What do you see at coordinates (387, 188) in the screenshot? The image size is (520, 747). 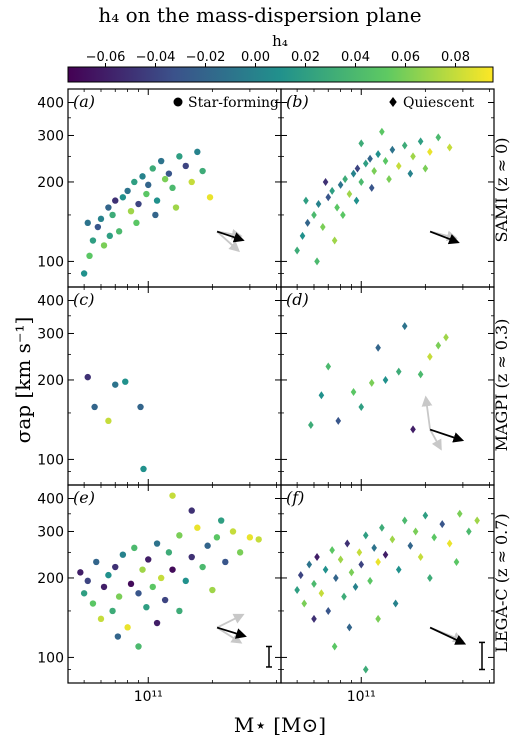 I see `panel-b: (b) Quiescent` at bounding box center [387, 188].